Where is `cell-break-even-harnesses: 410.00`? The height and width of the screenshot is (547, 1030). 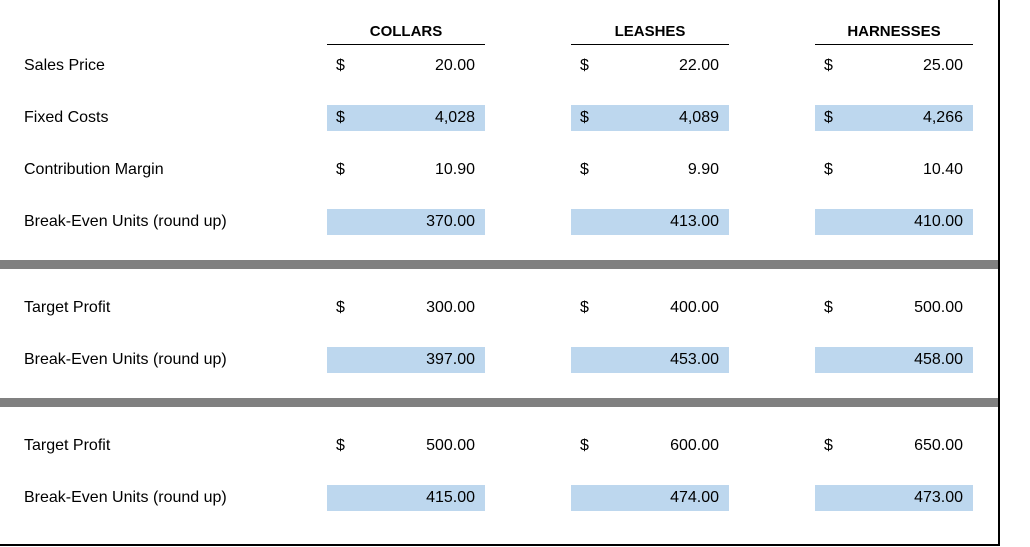 cell-break-even-harnesses: 410.00 is located at coordinates (894, 222).